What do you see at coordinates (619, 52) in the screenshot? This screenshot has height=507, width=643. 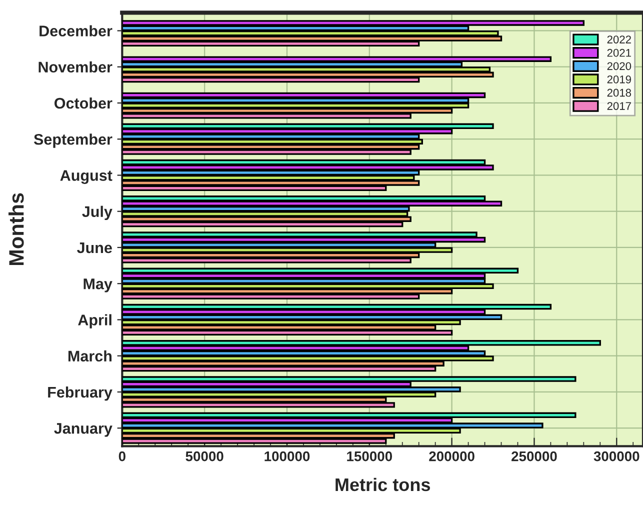 I see `legend-label: 2021` at bounding box center [619, 52].